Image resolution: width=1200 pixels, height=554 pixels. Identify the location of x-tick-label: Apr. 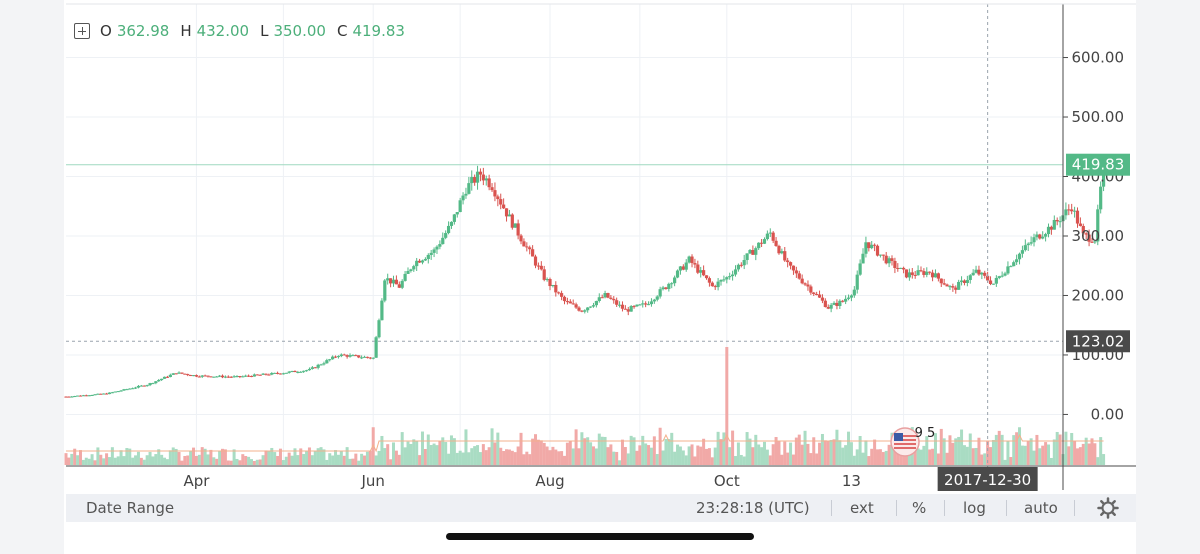
(196, 481).